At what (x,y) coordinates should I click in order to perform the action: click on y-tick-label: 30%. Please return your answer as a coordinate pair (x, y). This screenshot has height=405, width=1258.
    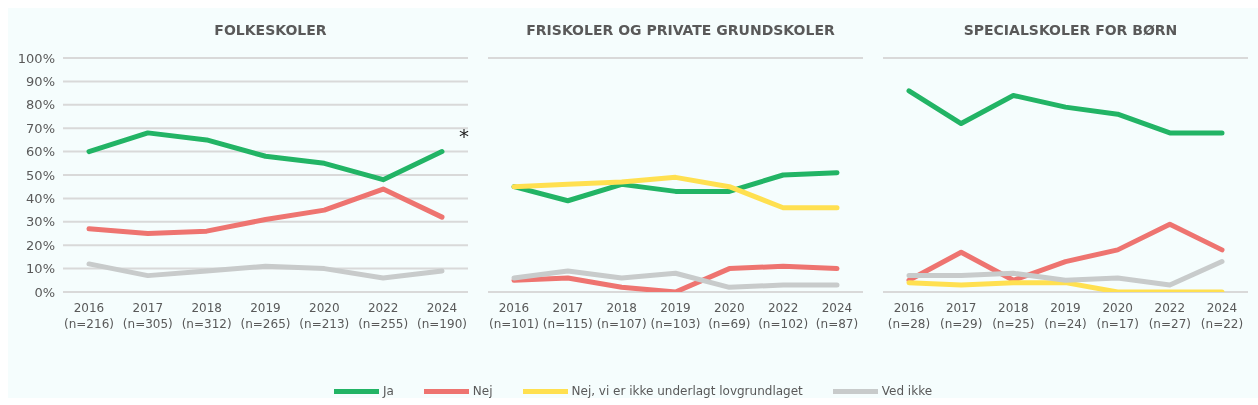
    Looking at the image, I should click on (40, 222).